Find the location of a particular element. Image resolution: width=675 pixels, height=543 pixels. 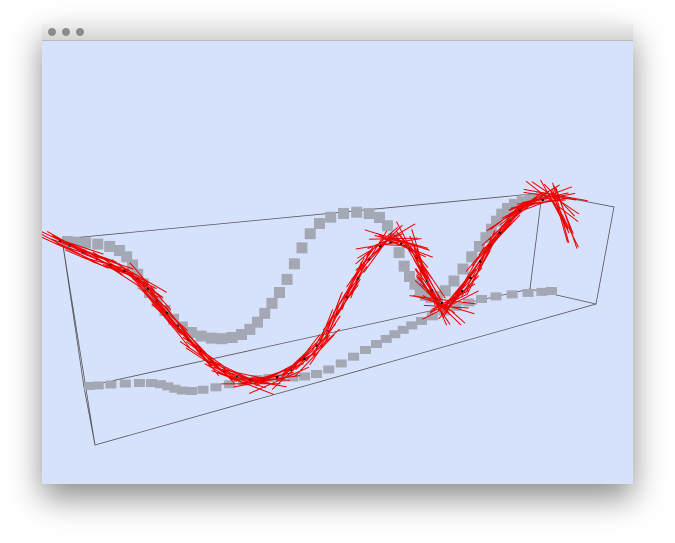

zoom-button is located at coordinates (80, 32).